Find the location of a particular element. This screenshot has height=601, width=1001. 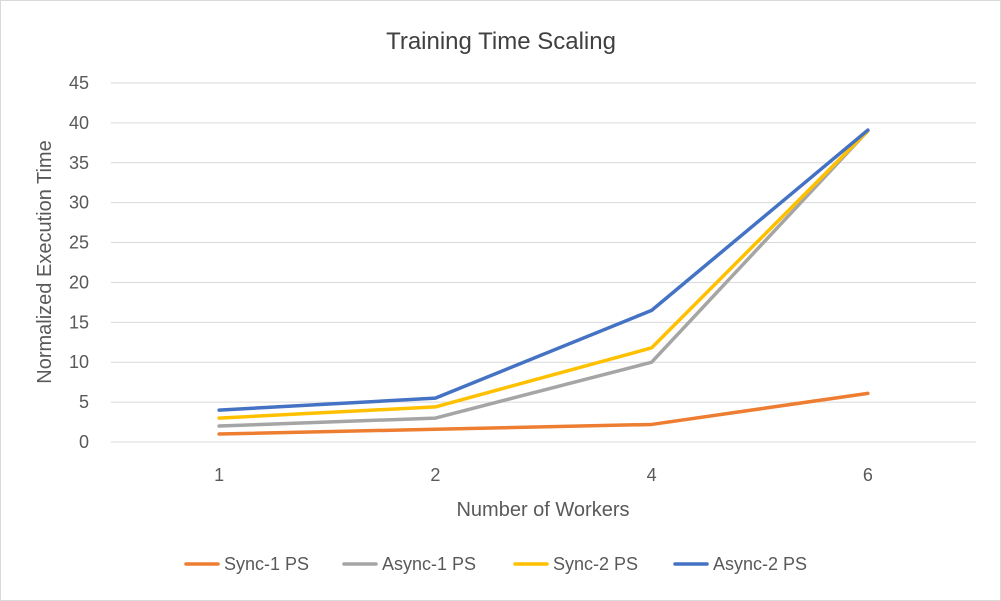

y-tick-label: 5 is located at coordinates (84, 402).